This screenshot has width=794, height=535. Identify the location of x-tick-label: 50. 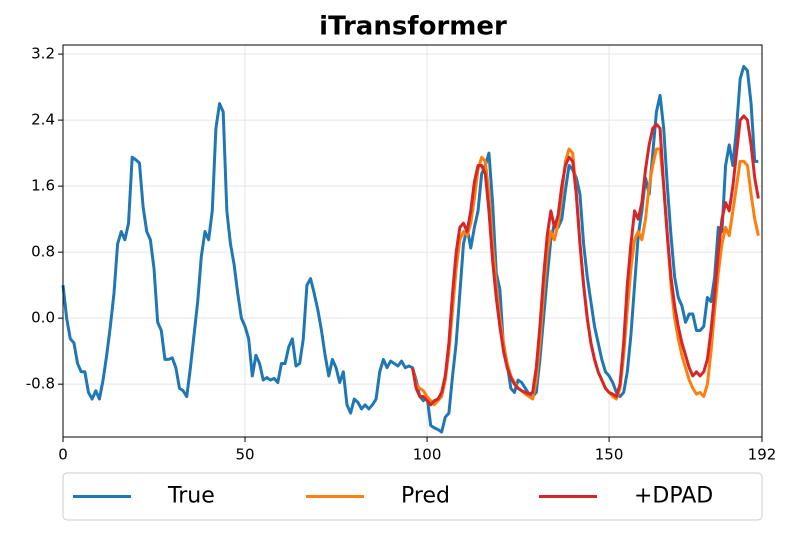
(244, 455).